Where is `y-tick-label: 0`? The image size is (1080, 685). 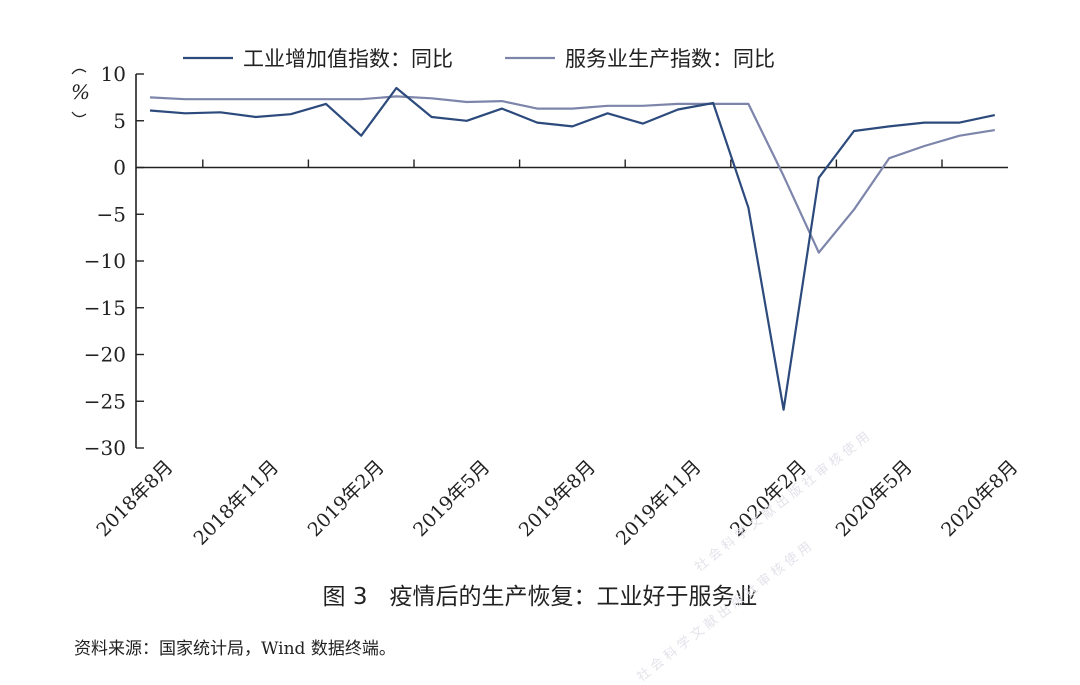 y-tick-label: 0 is located at coordinates (119, 168).